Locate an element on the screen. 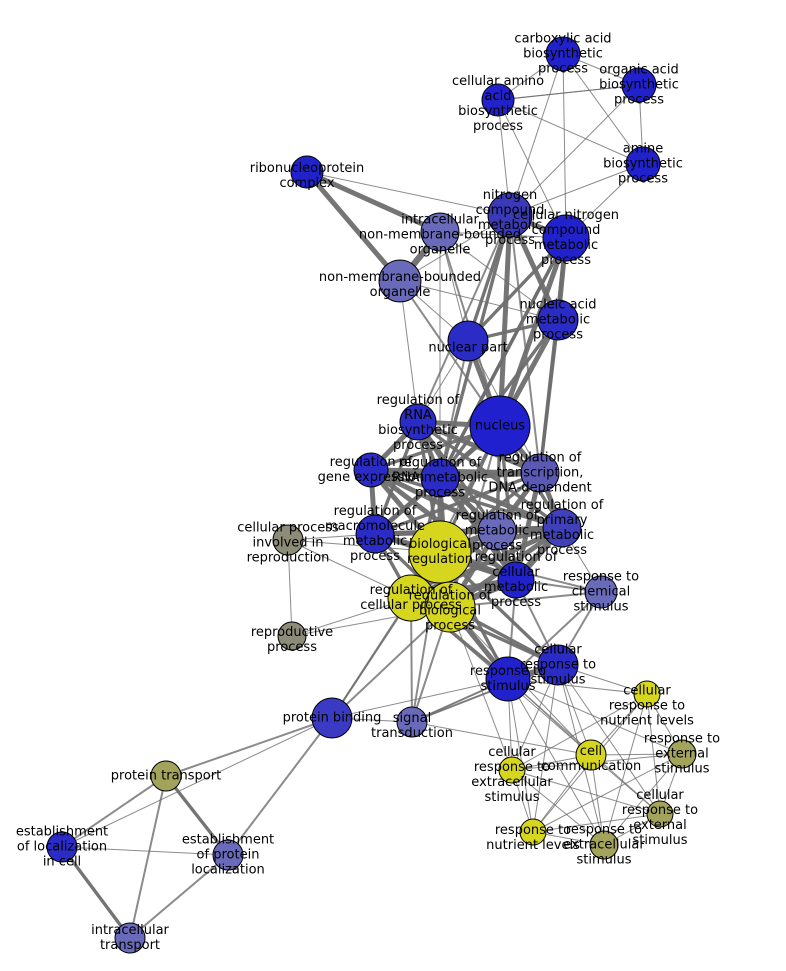 The height and width of the screenshot is (971, 786). graph-node-cellular_process_involved_in_reproduction is located at coordinates (288, 540).